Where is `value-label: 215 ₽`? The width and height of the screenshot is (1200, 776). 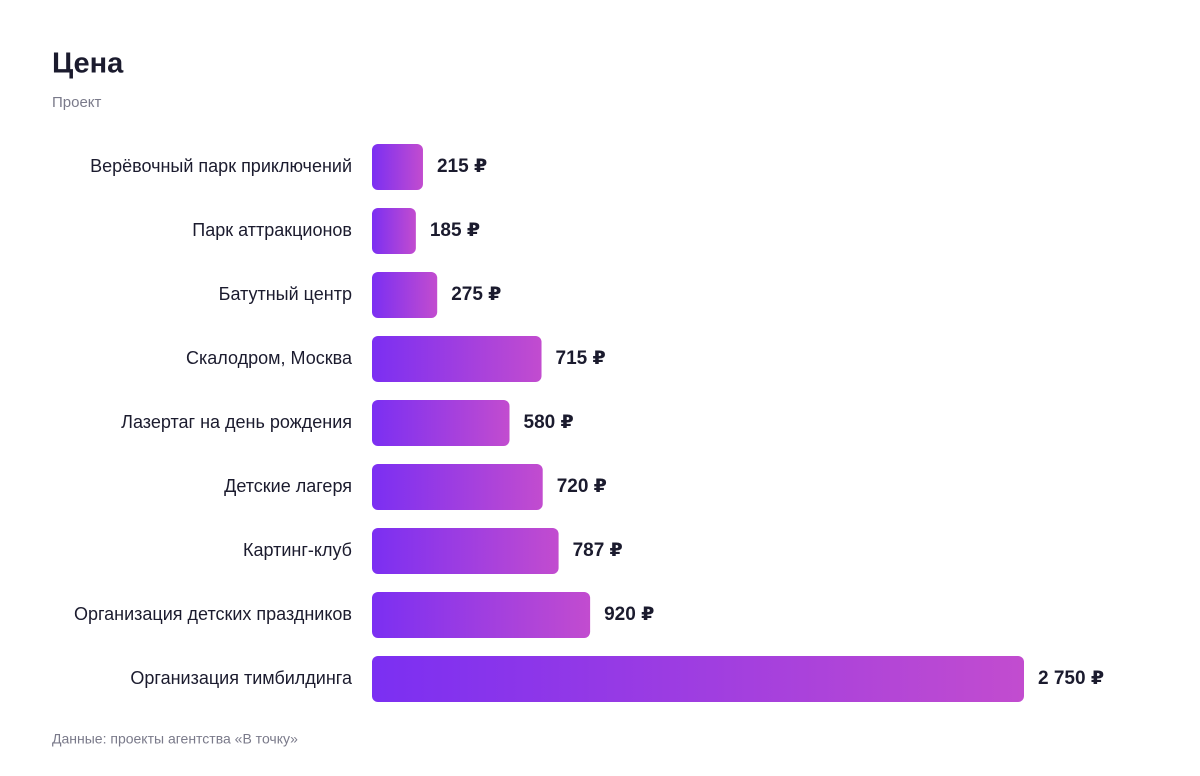 value-label: 215 ₽ is located at coordinates (462, 166).